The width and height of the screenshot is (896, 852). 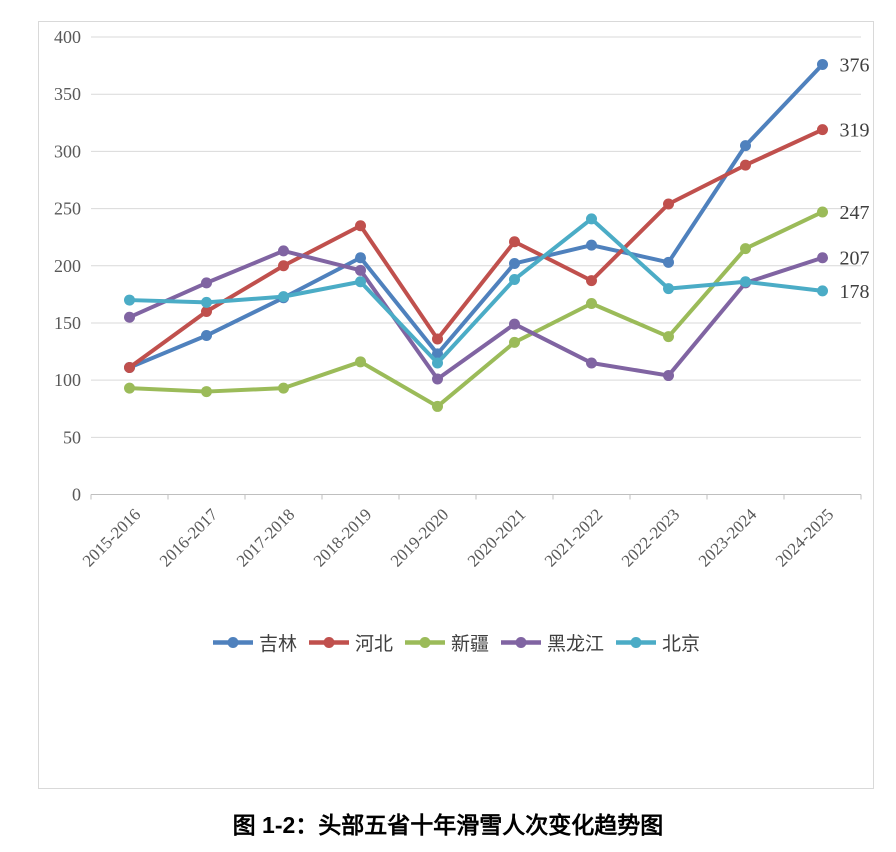 What do you see at coordinates (855, 131) in the screenshot?
I see `end-value-label: 319` at bounding box center [855, 131].